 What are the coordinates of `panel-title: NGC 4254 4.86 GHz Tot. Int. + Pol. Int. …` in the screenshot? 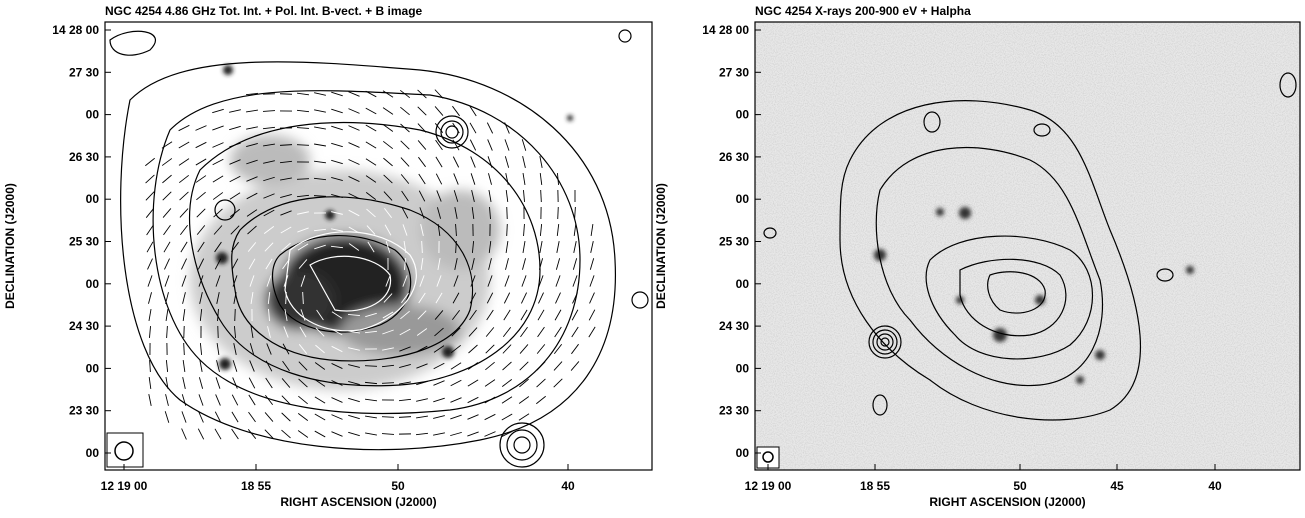 It's located at (264, 11).